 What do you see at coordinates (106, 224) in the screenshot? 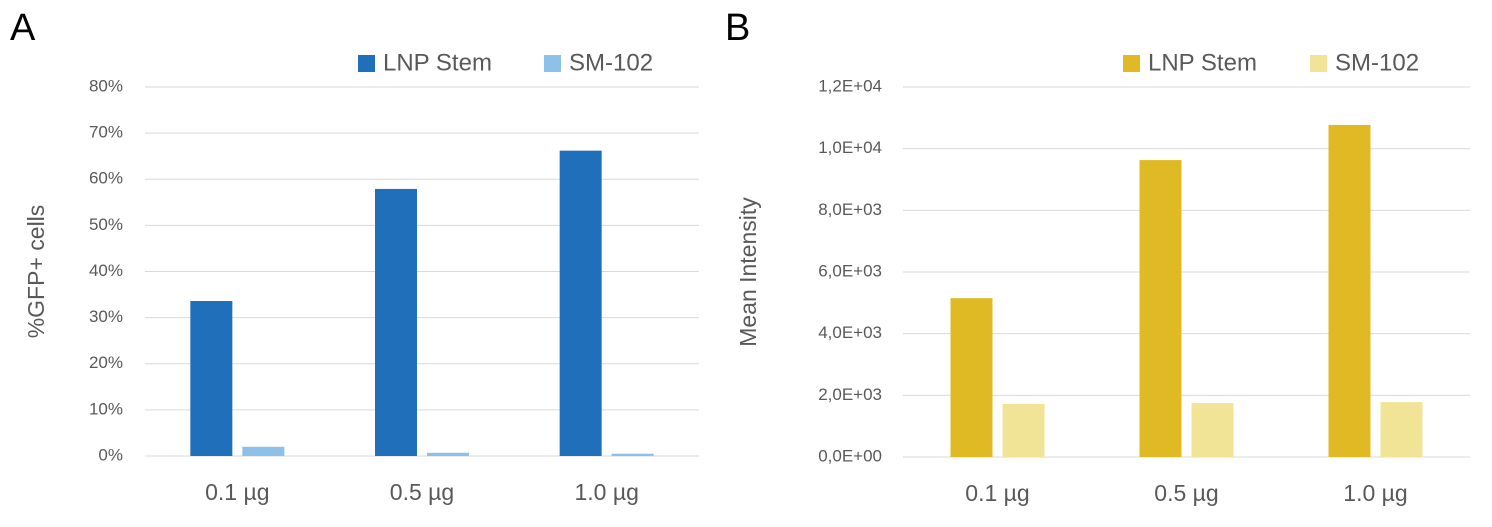
I see `y-tick-label: 50%` at bounding box center [106, 224].